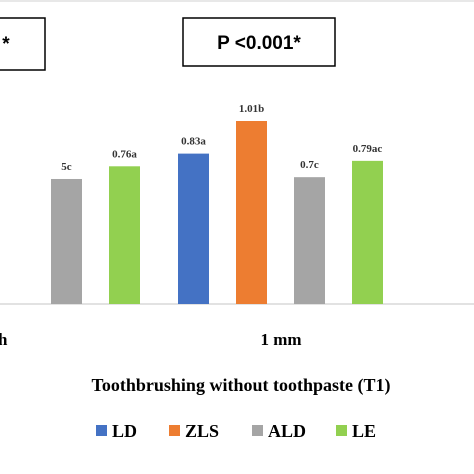  I want to click on data-label-zls-1: 1.01b, so click(251, 109).